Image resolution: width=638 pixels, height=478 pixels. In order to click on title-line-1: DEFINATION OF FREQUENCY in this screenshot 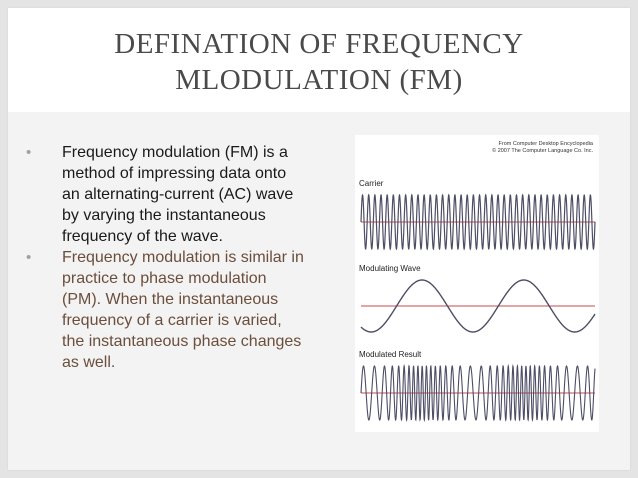, I will do `click(319, 44)`.